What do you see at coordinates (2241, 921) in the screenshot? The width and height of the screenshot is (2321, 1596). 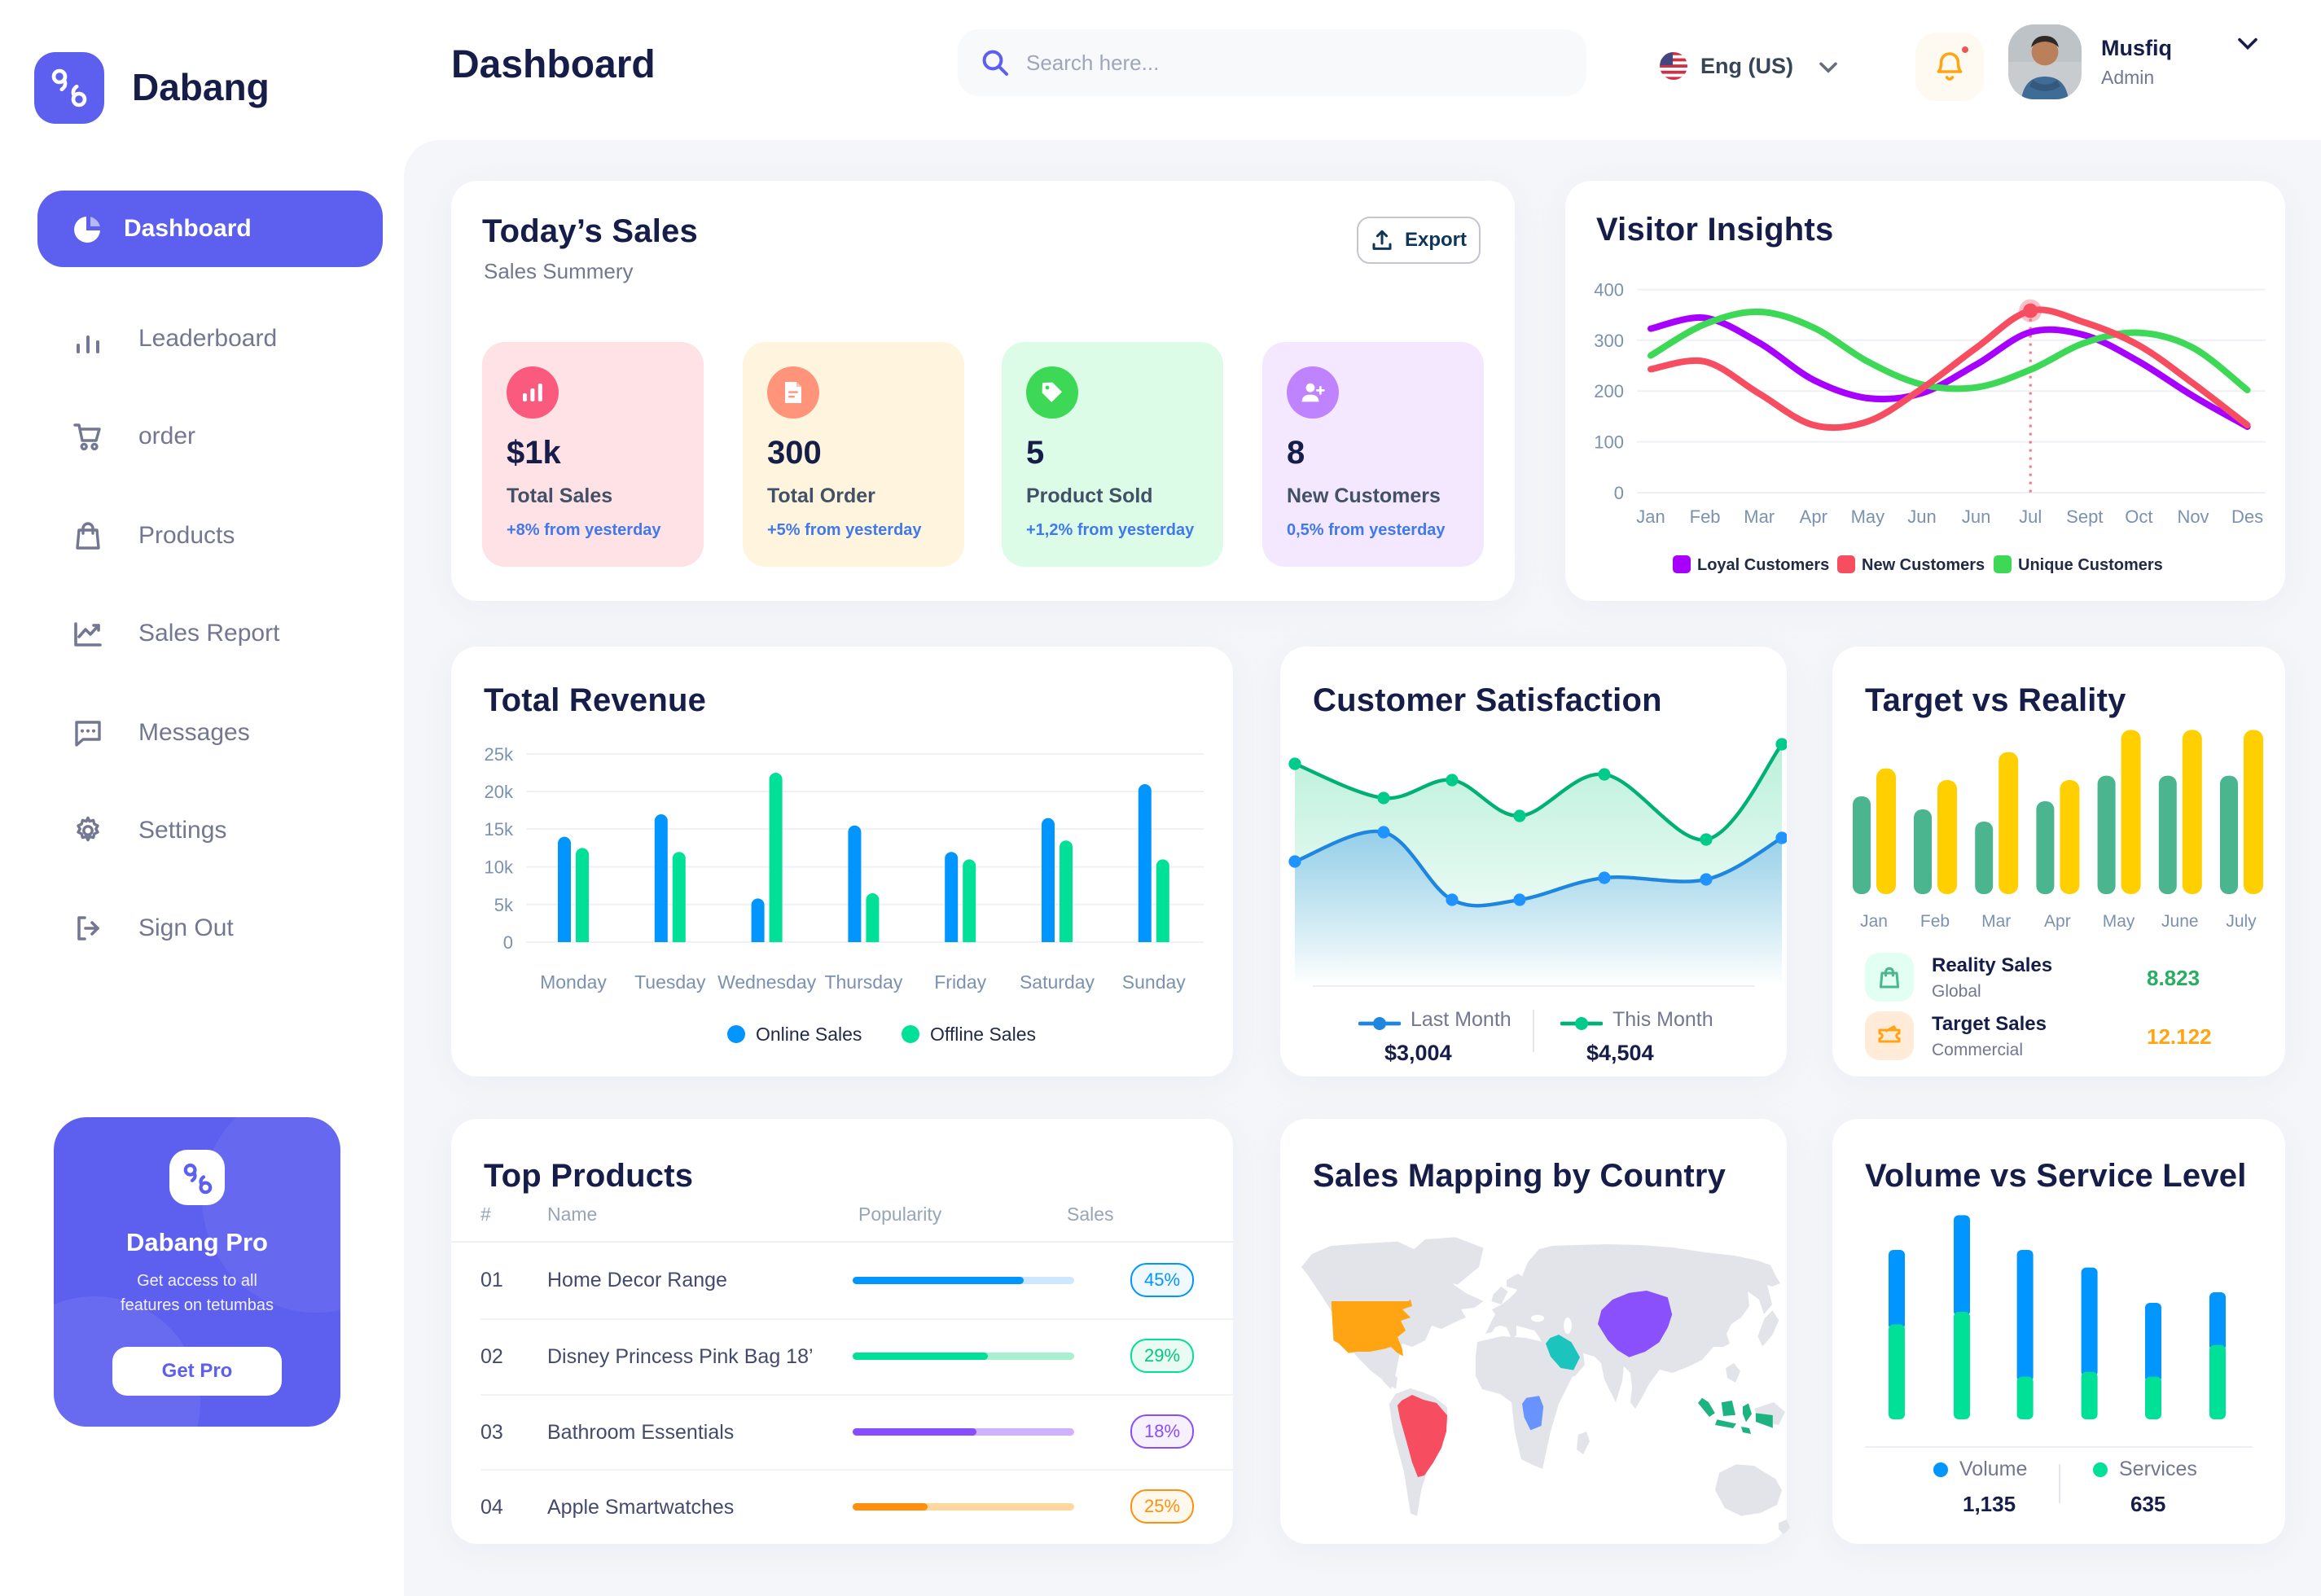 I see `svg-text: July` at bounding box center [2241, 921].